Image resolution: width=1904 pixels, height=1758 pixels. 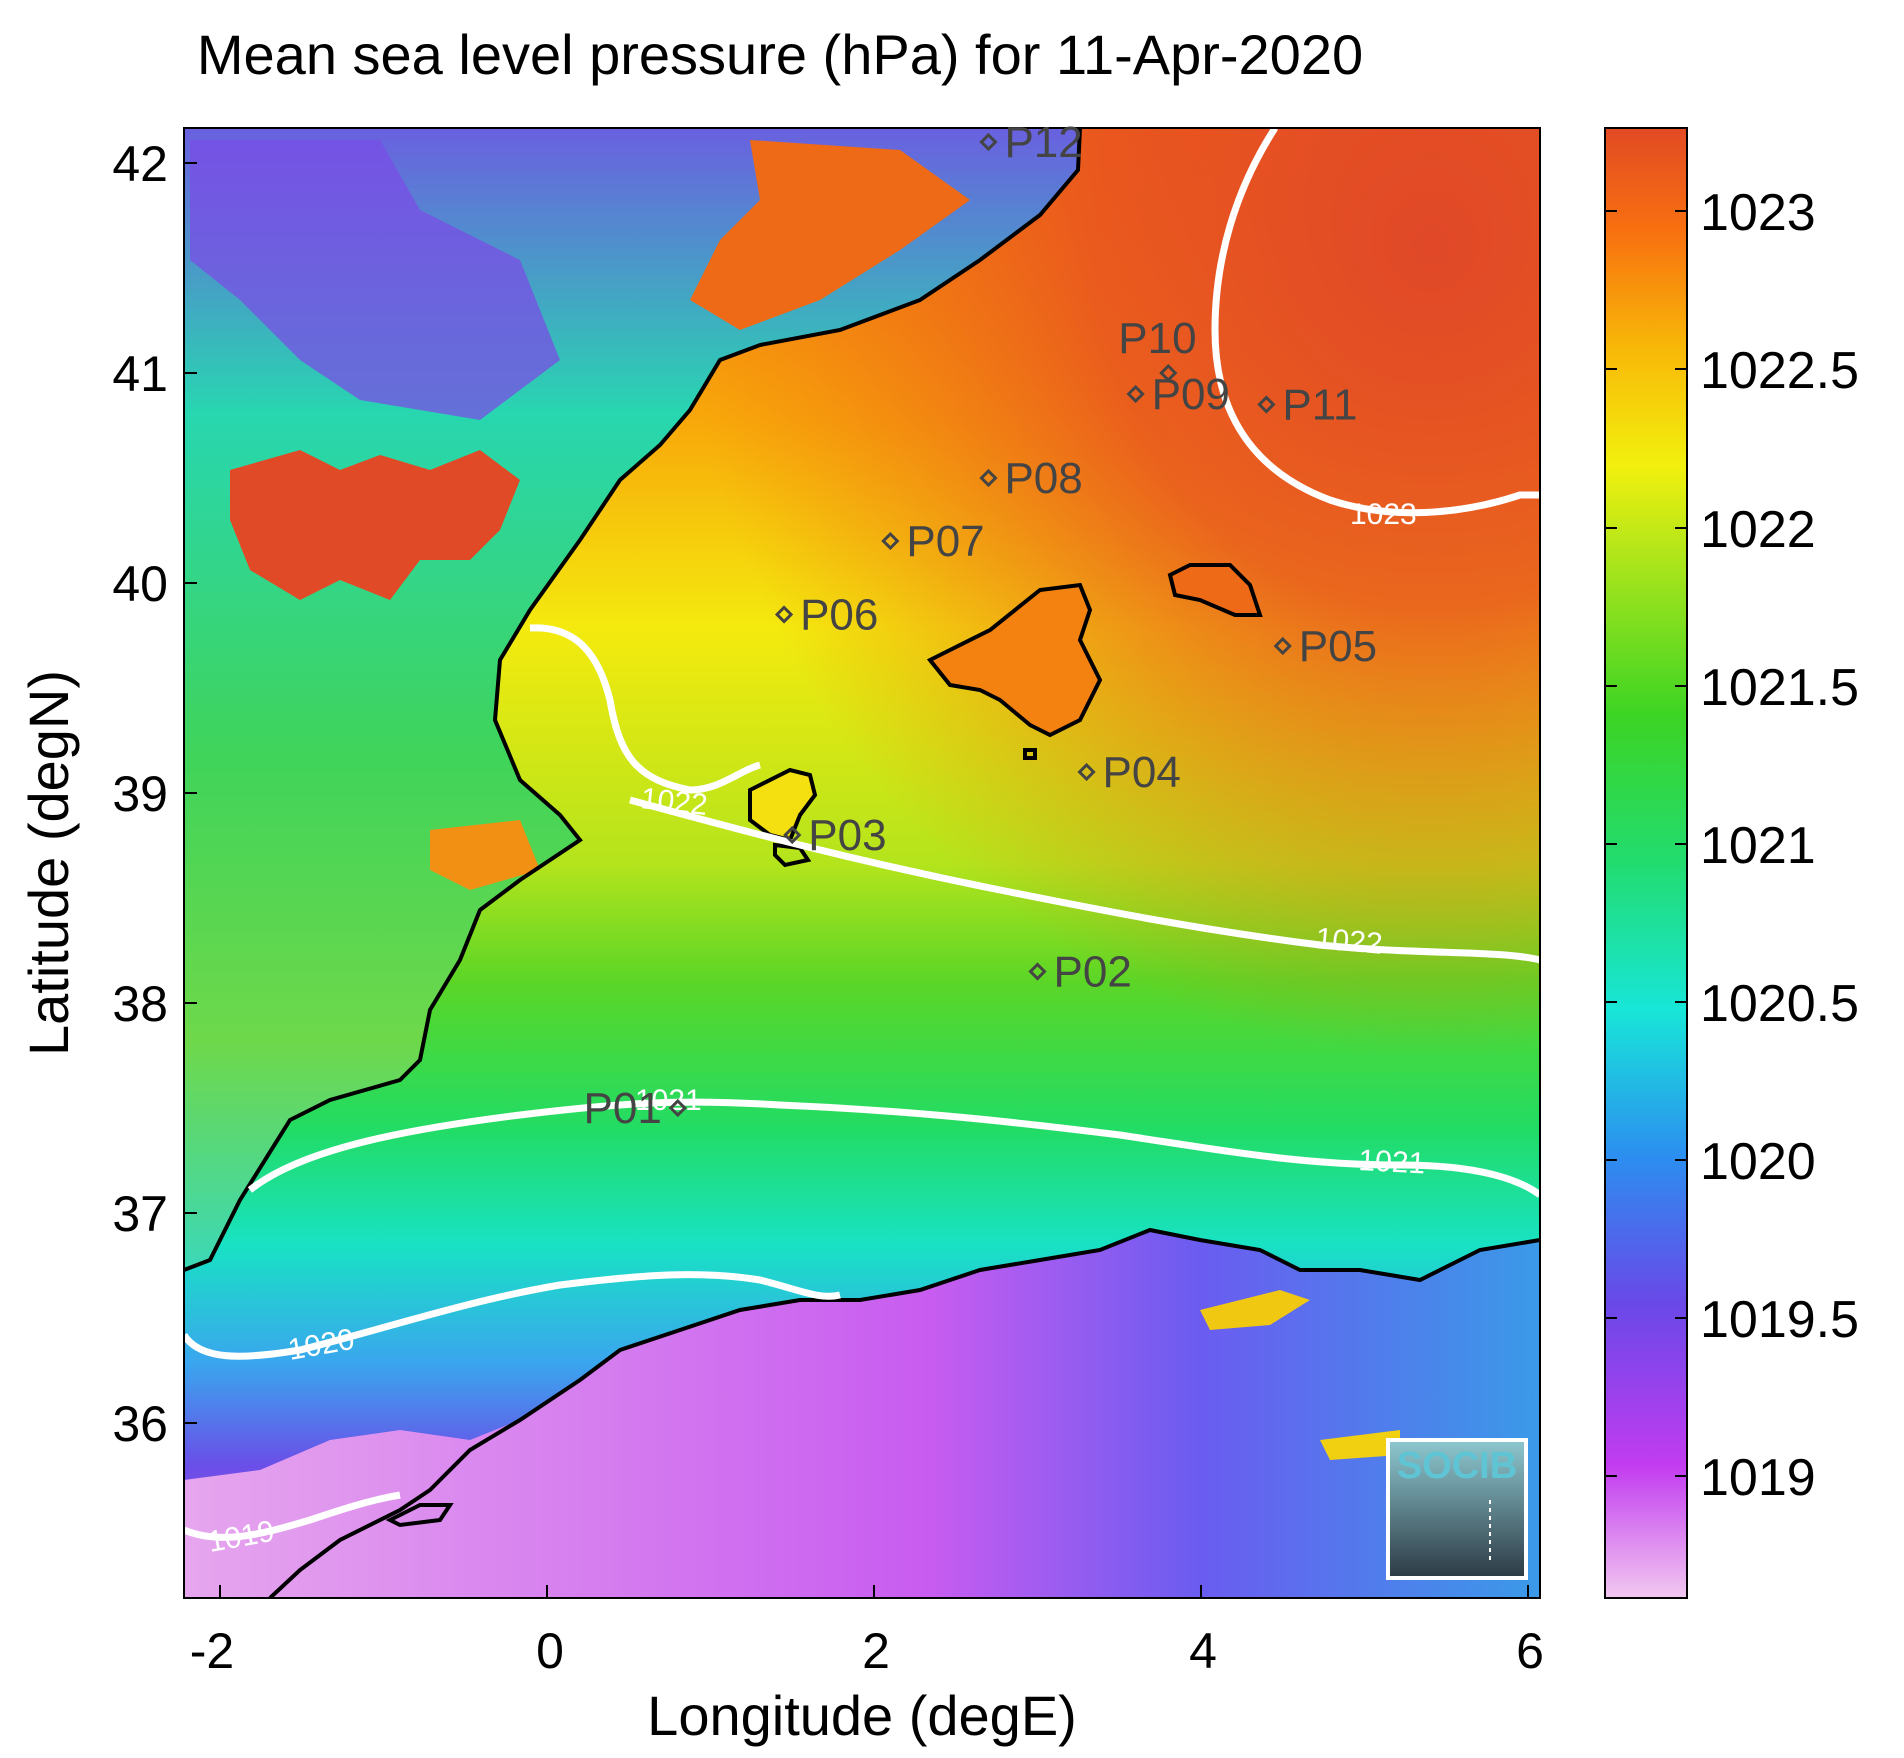 I want to click on colorbar-tick-label: 1020, so click(x=1758, y=1162).